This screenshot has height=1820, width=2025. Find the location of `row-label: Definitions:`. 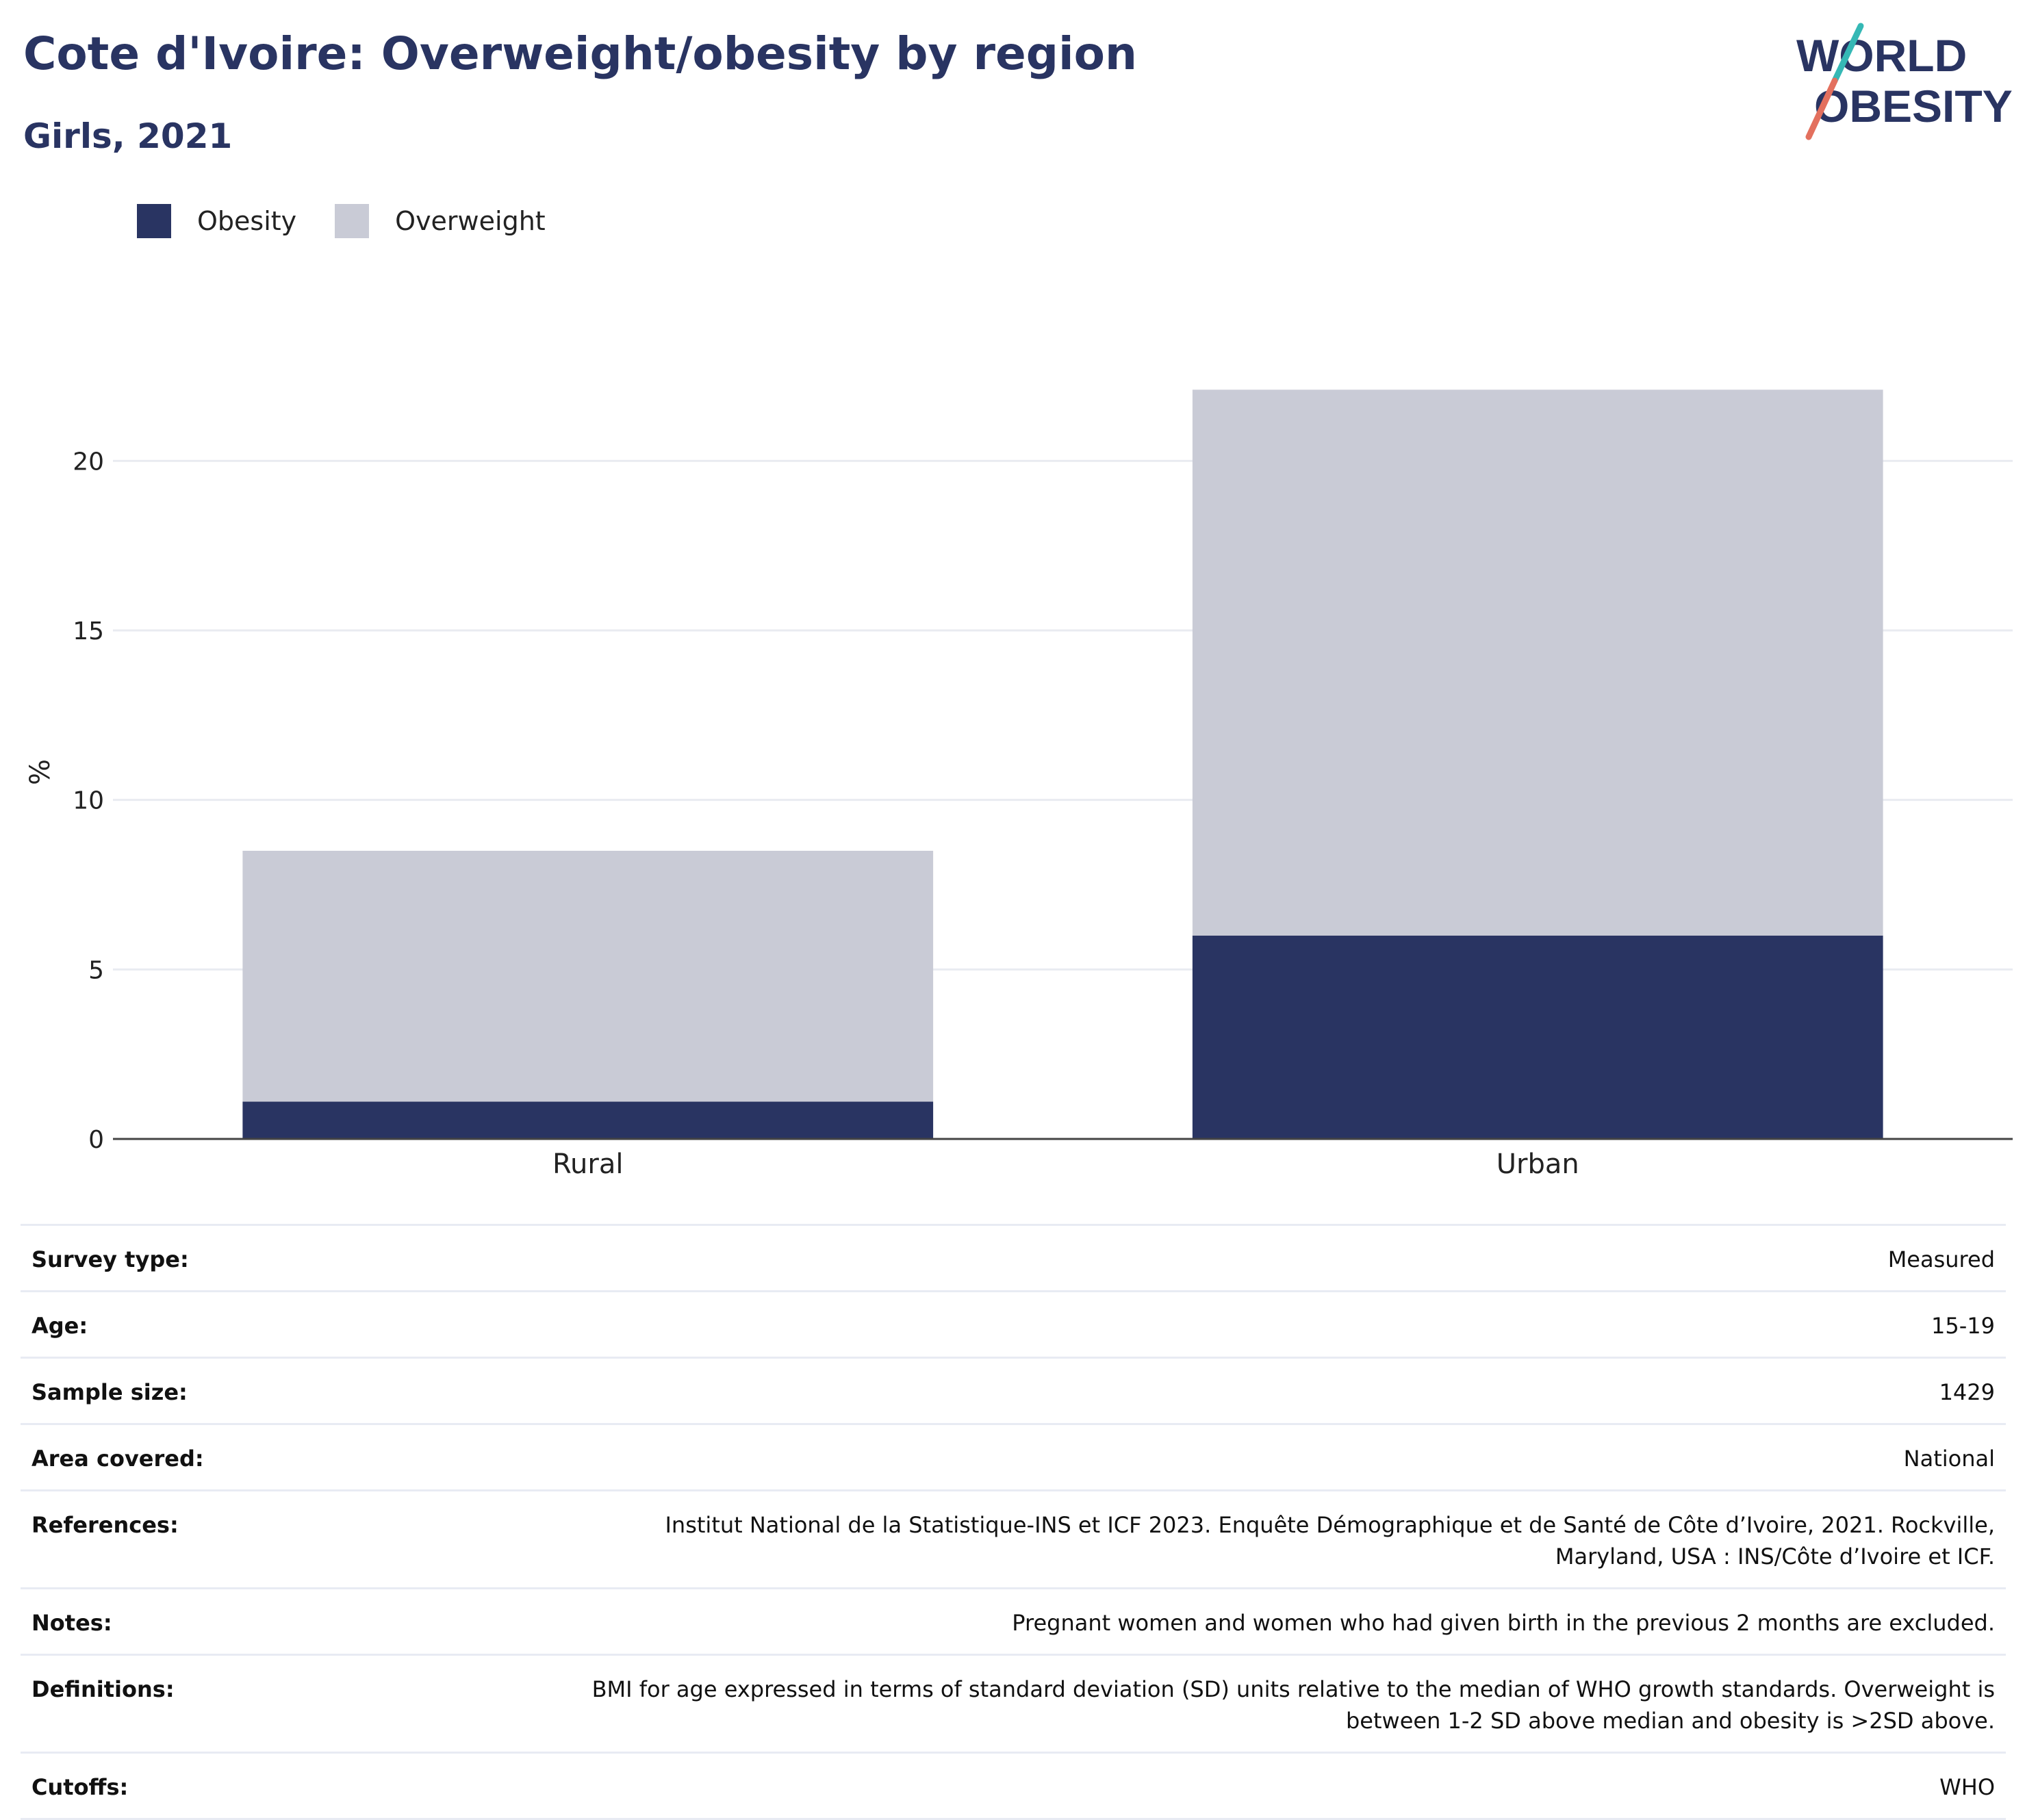

row-label: Definitions: is located at coordinates (103, 1689).